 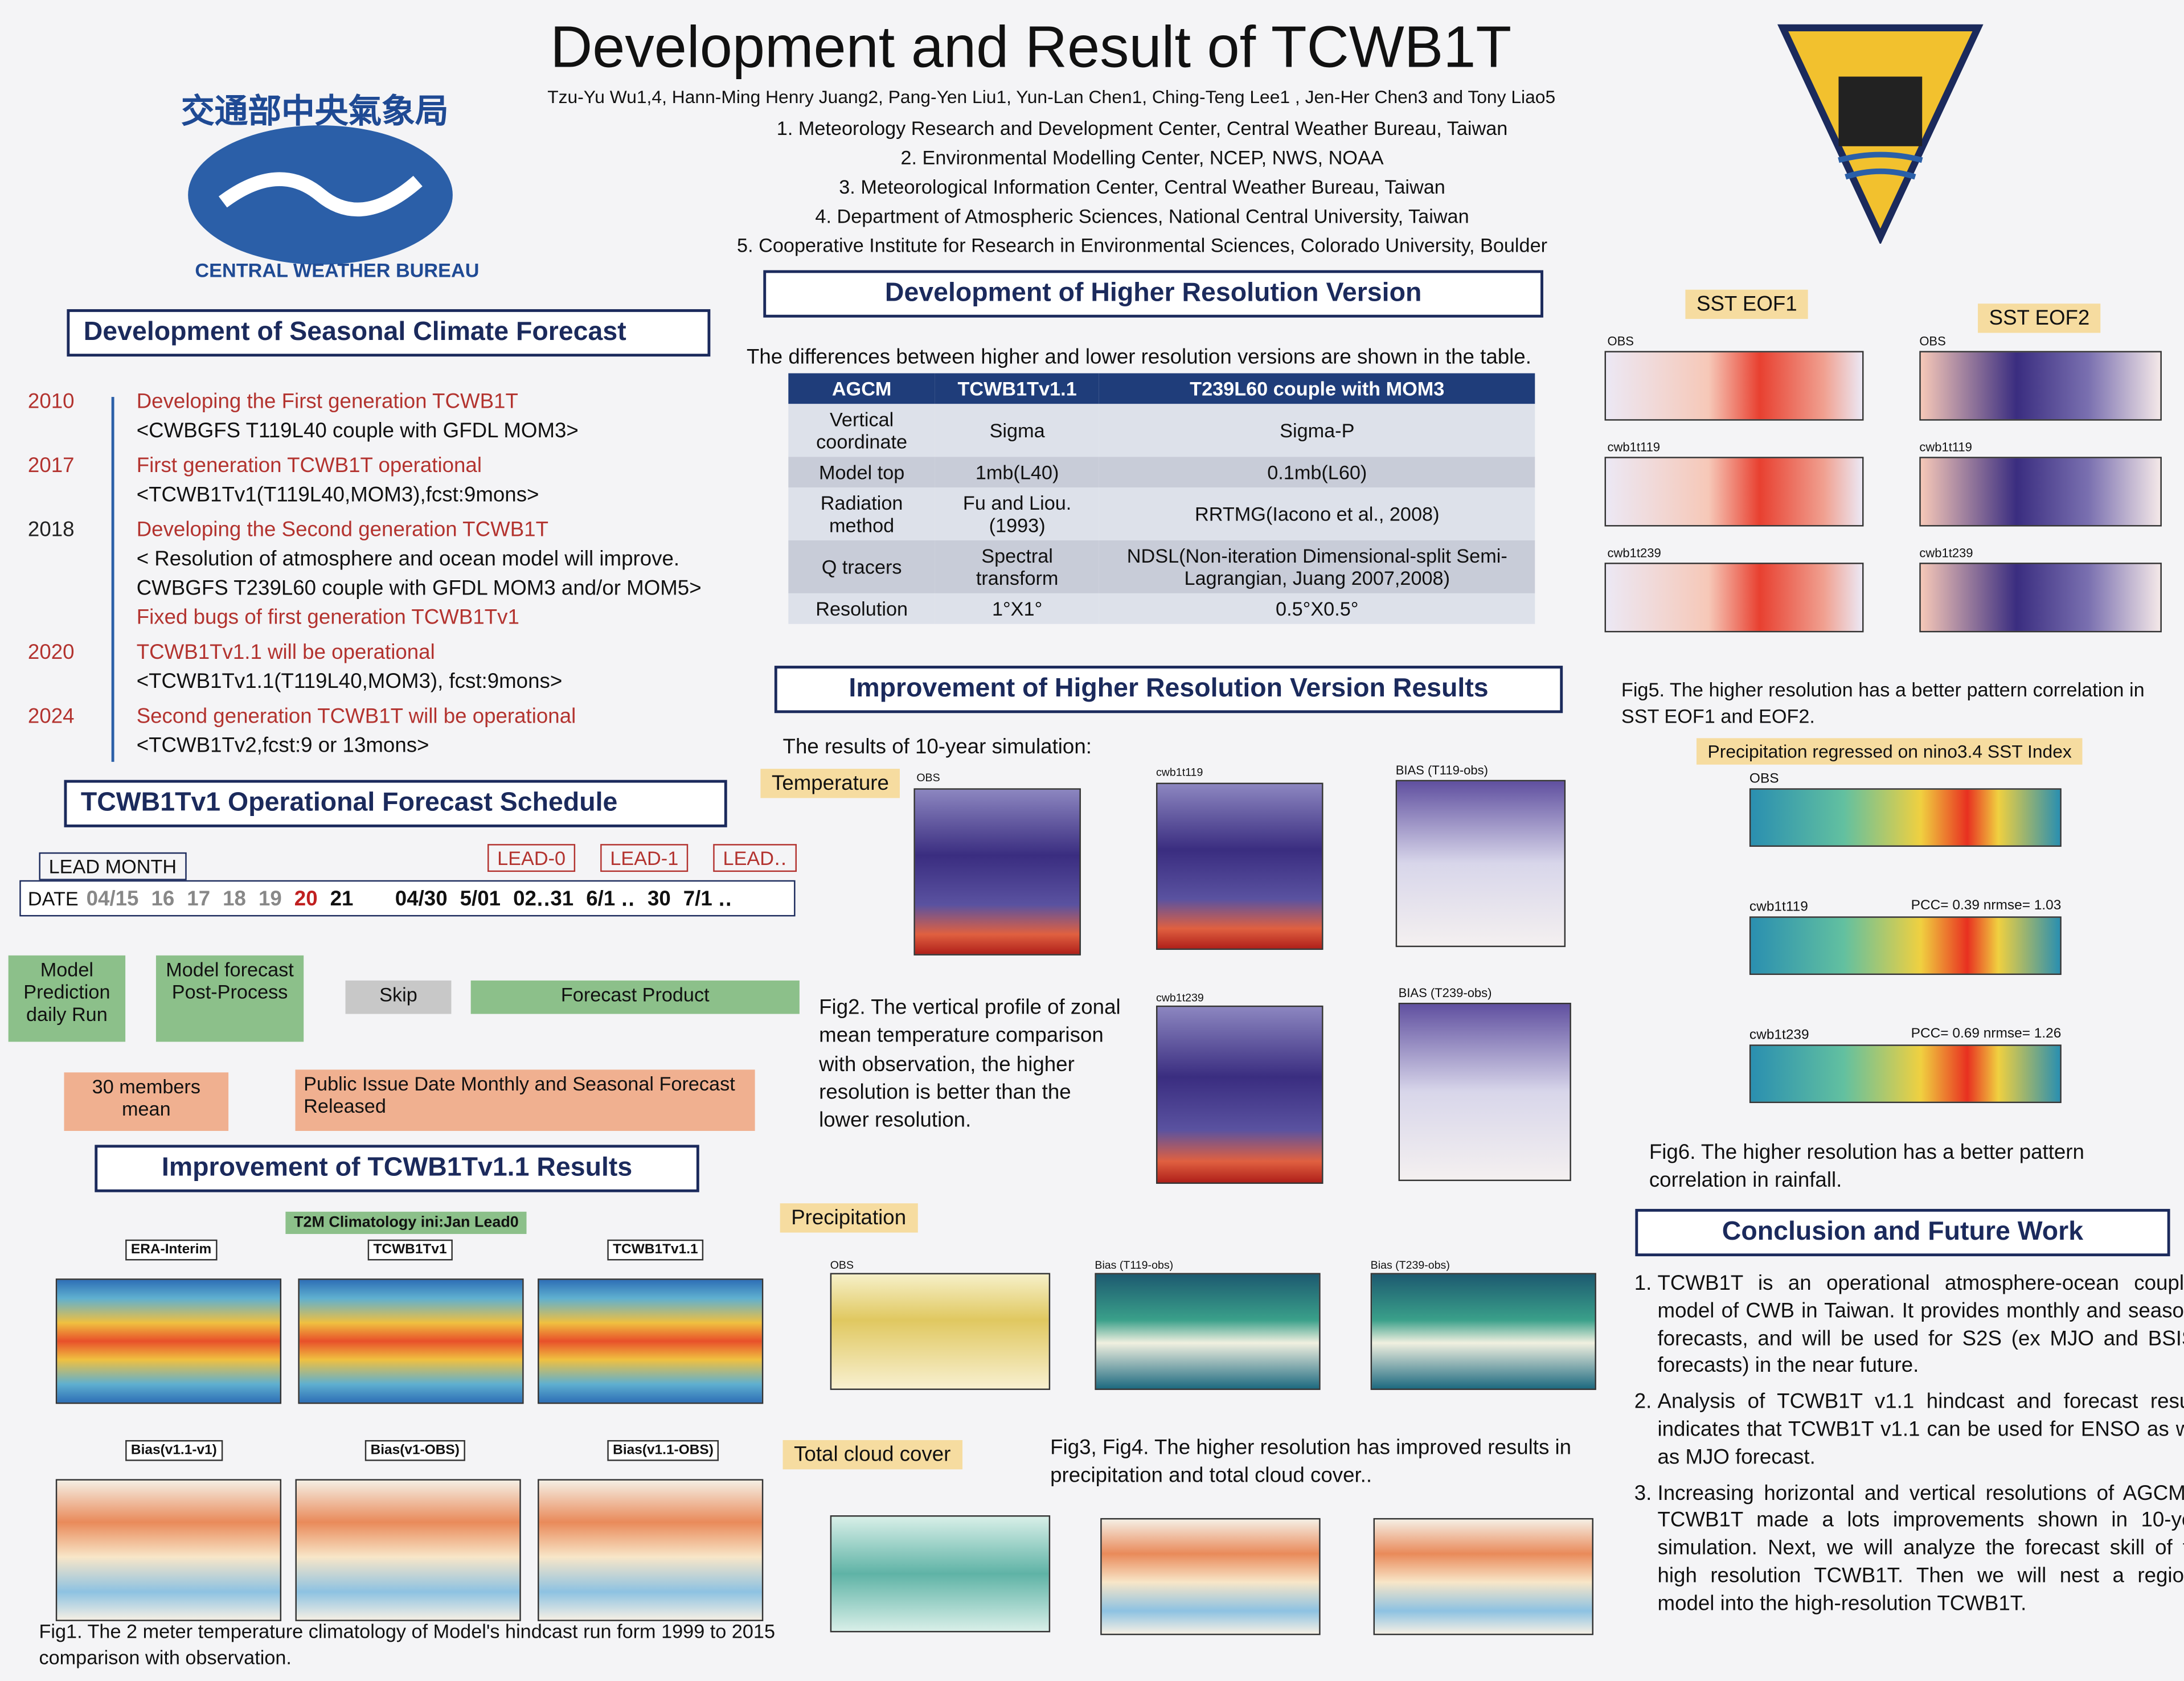 I want to click on timeline-line: Fixed bugs of first generation TCWB1Tv1, so click(x=327, y=617).